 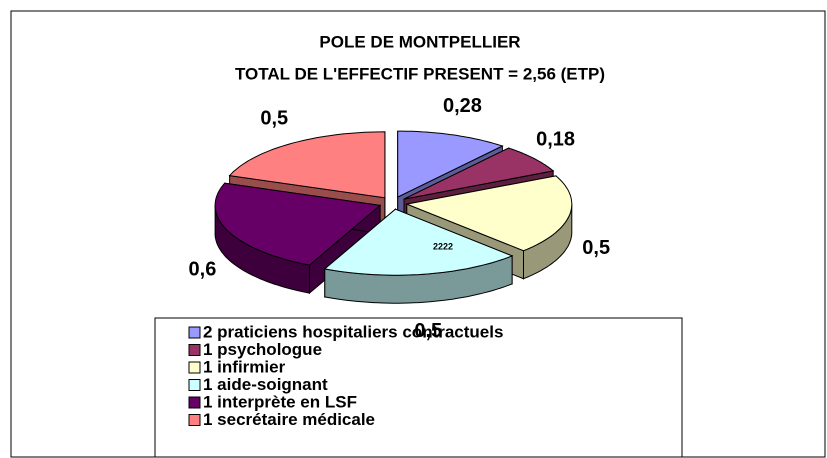 What do you see at coordinates (419, 41) in the screenshot?
I see `chart-title: POLE DE MONTPELLIER` at bounding box center [419, 41].